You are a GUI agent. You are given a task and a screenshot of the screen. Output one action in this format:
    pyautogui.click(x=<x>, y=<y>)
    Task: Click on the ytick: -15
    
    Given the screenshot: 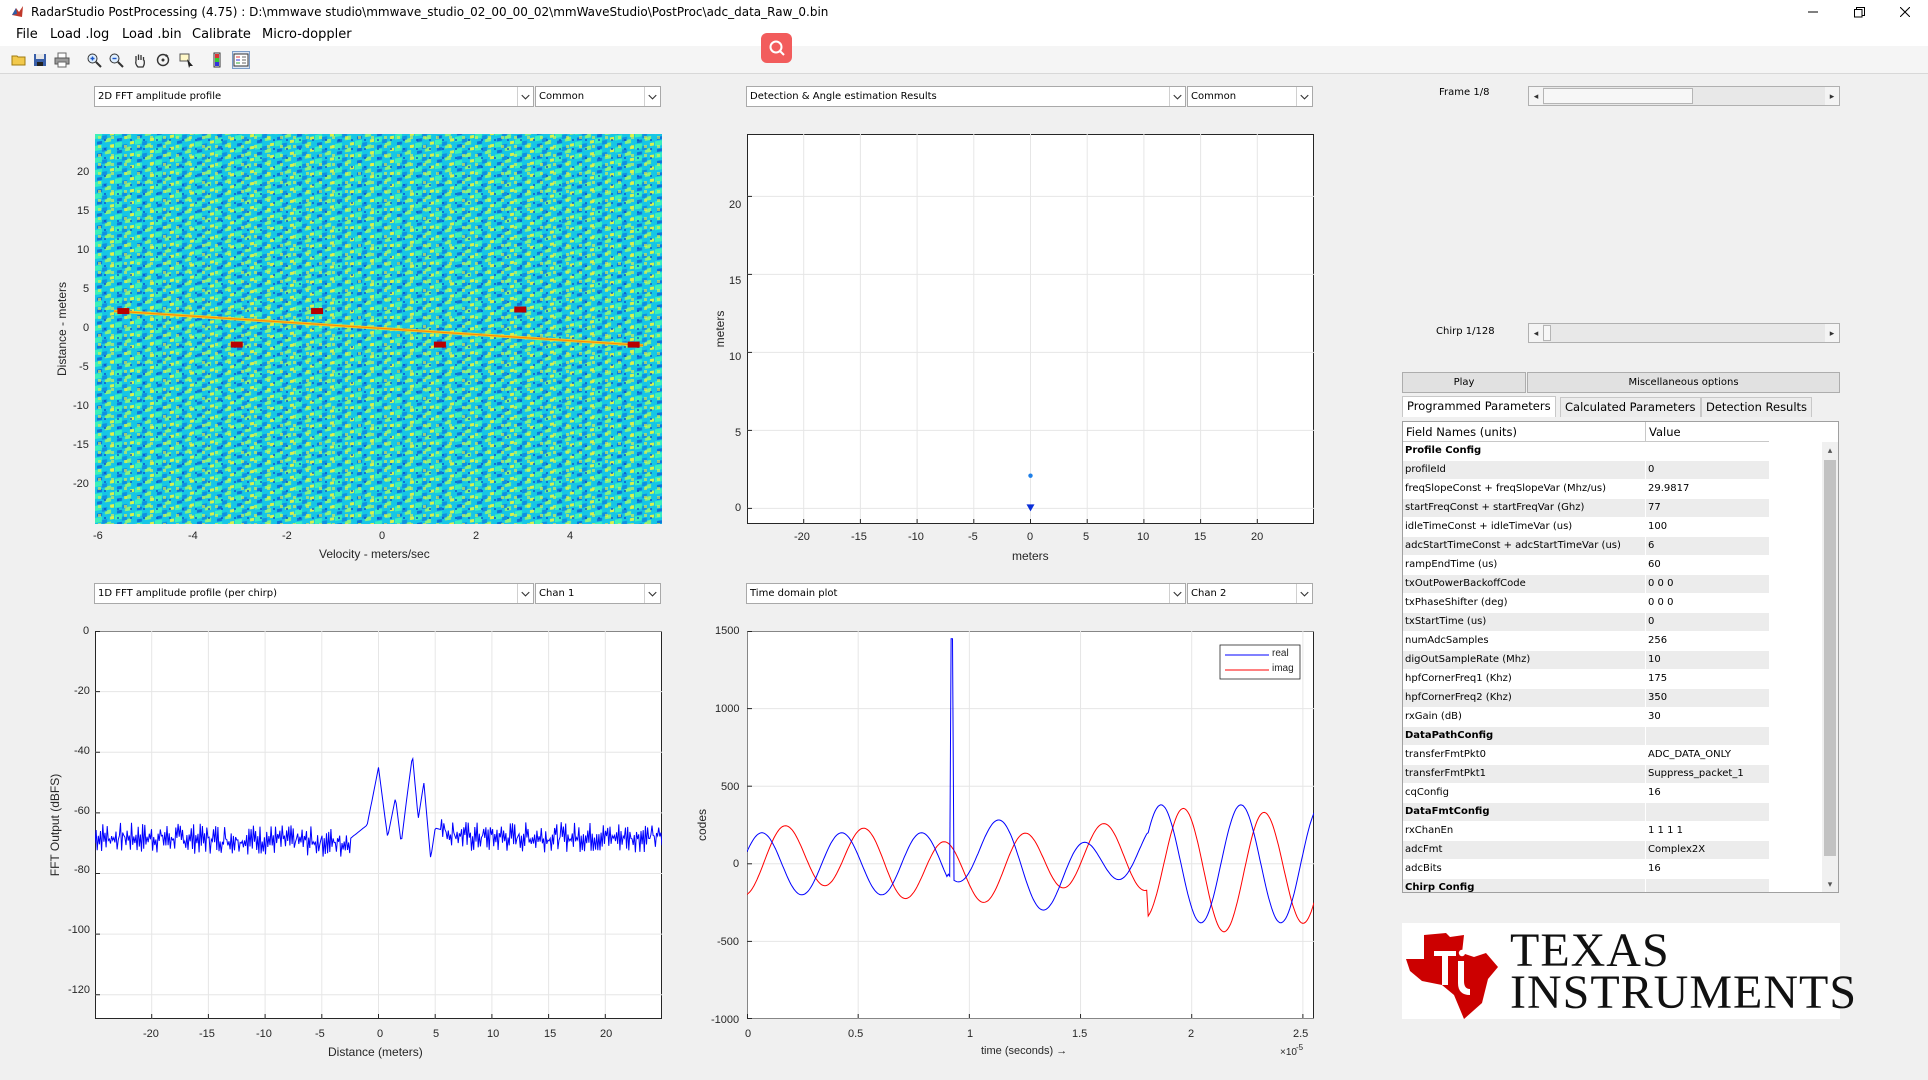 What is the action you would take?
    pyautogui.click(x=81, y=445)
    